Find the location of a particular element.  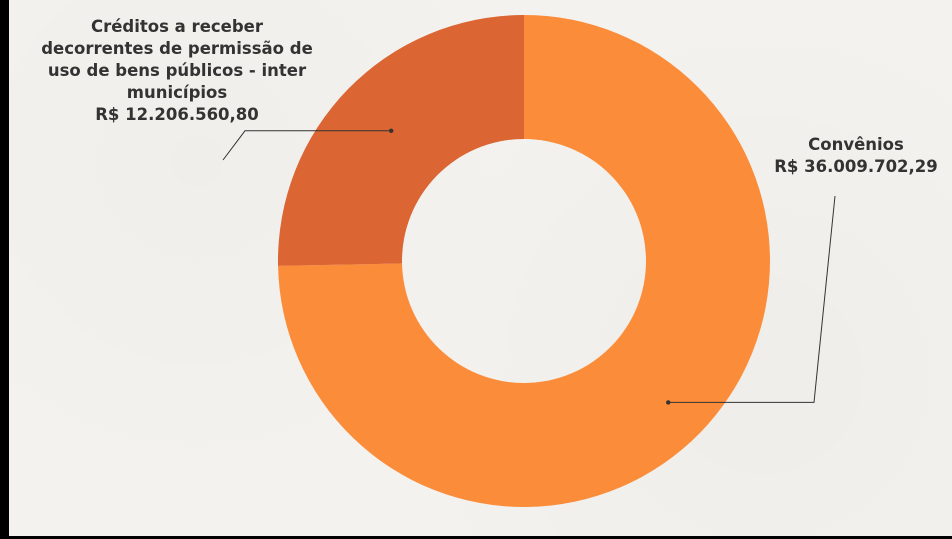

slice-label-convenios: Convênios R$ 36.009.702,29 is located at coordinates (856, 156).